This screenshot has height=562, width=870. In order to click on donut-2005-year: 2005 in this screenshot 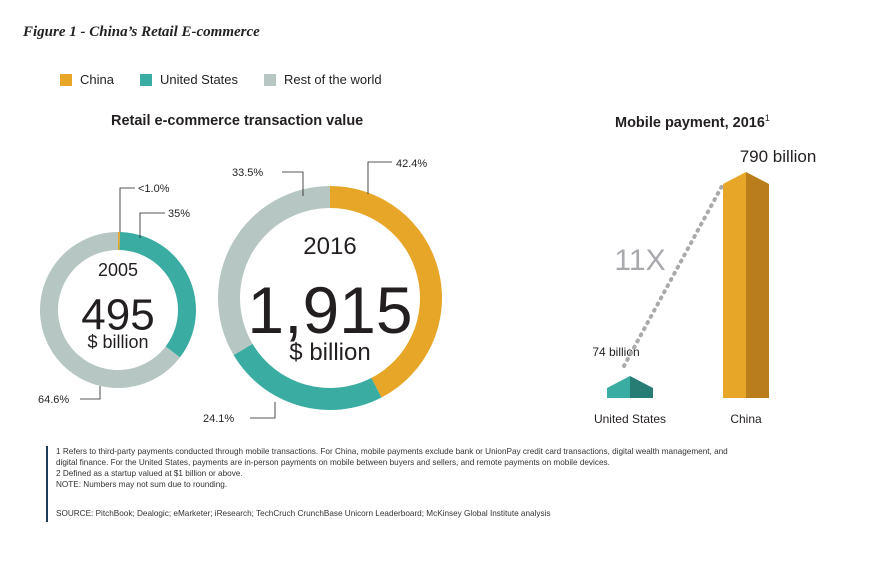, I will do `click(118, 270)`.